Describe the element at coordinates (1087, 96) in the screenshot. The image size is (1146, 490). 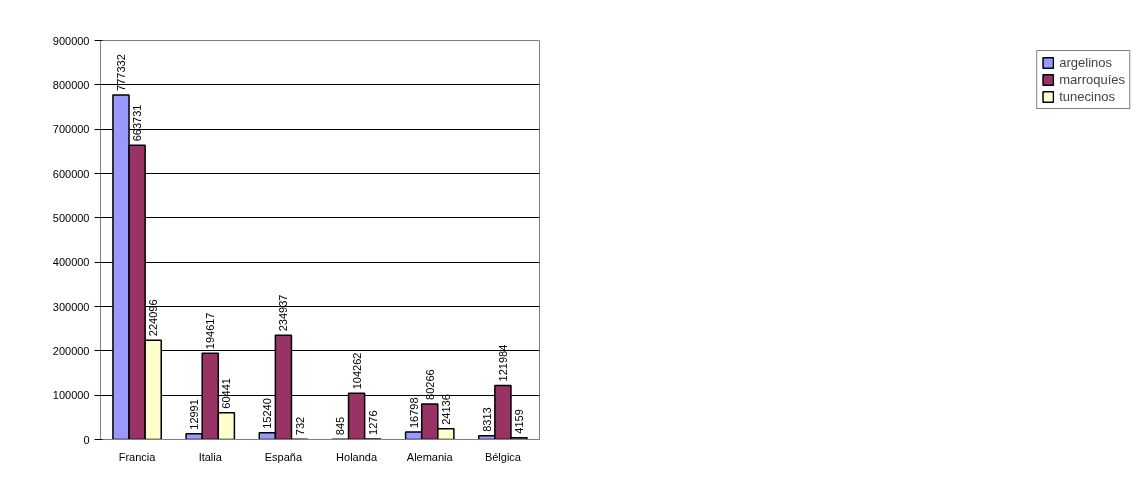
I see `legend-label: tunecinos` at that location.